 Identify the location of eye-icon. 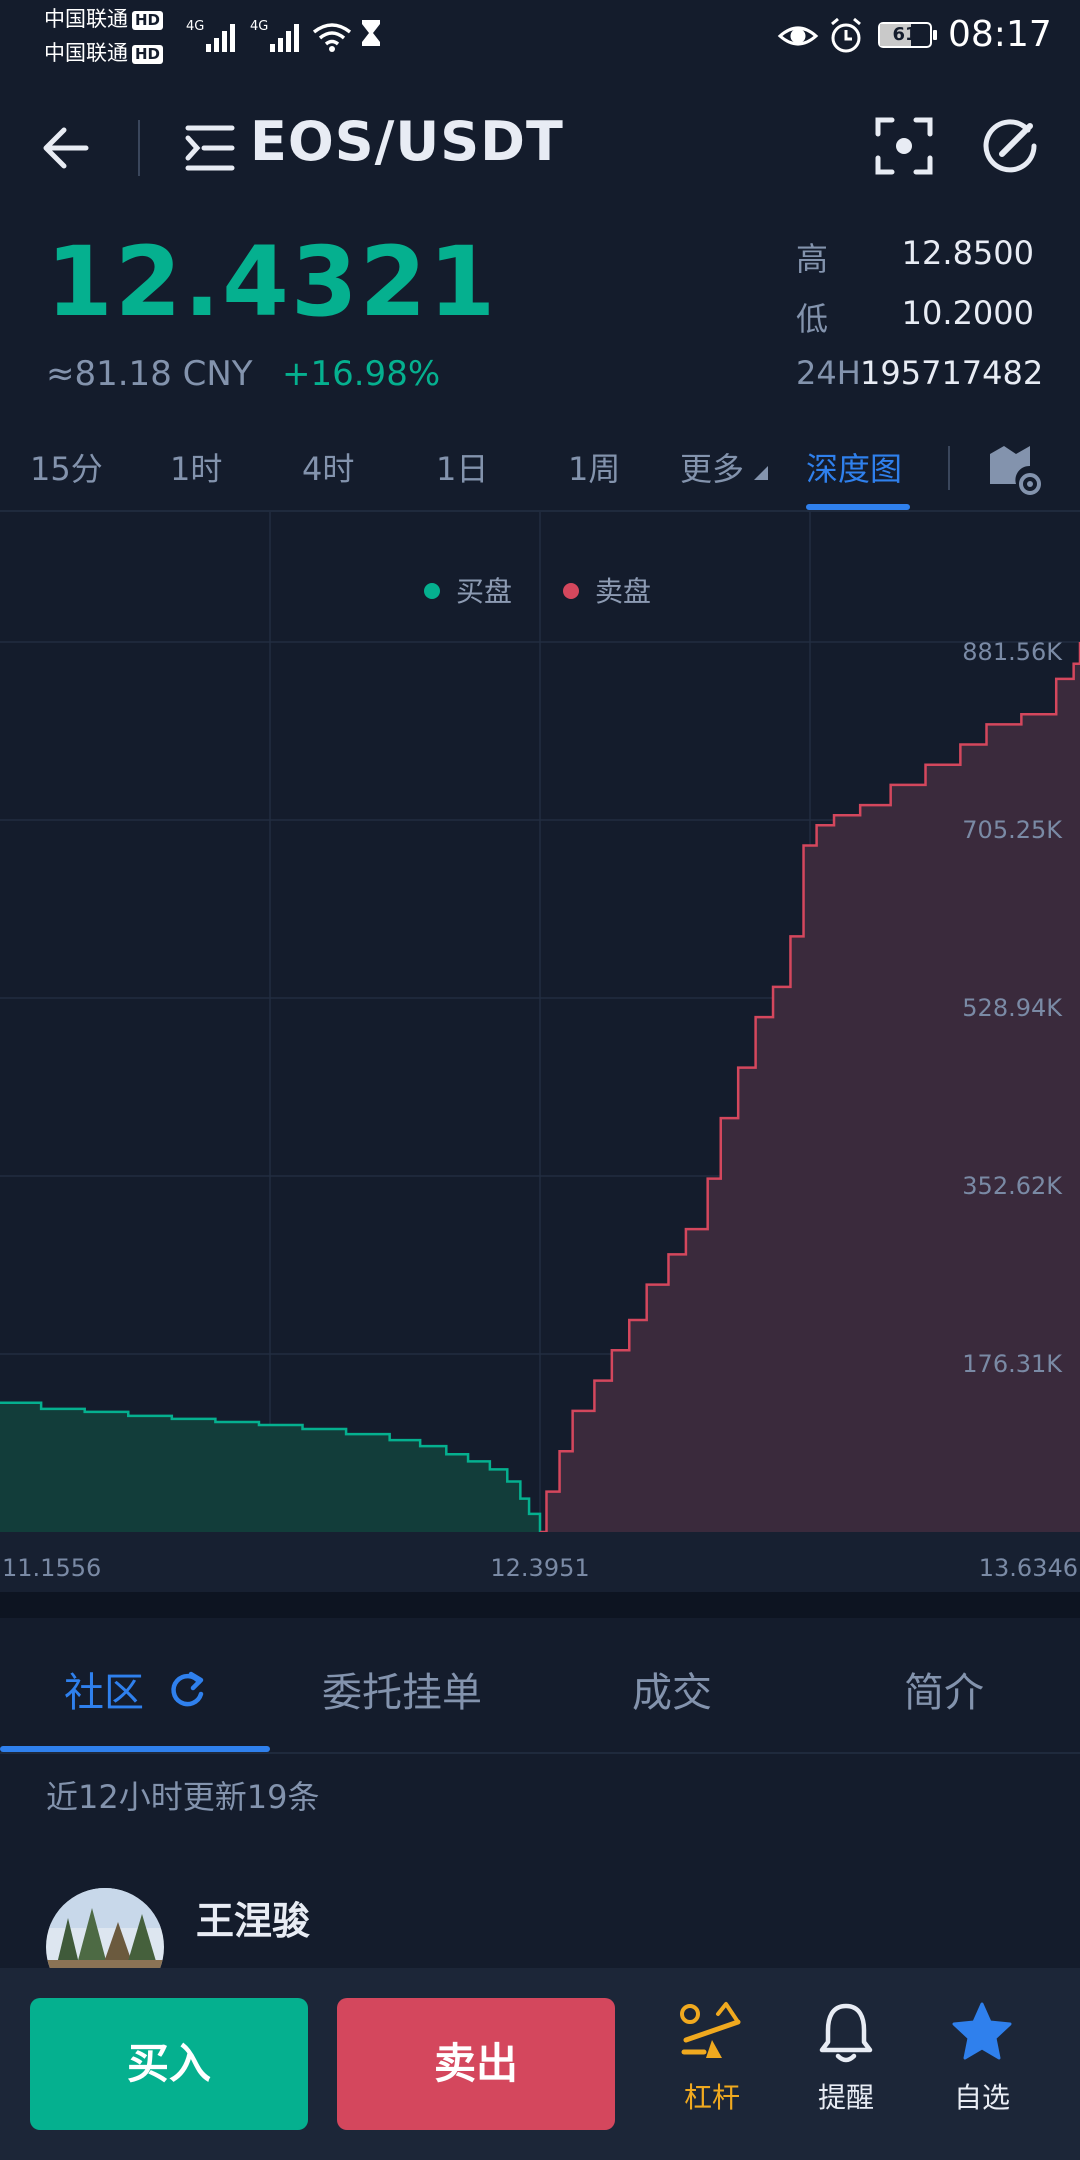
(798, 36).